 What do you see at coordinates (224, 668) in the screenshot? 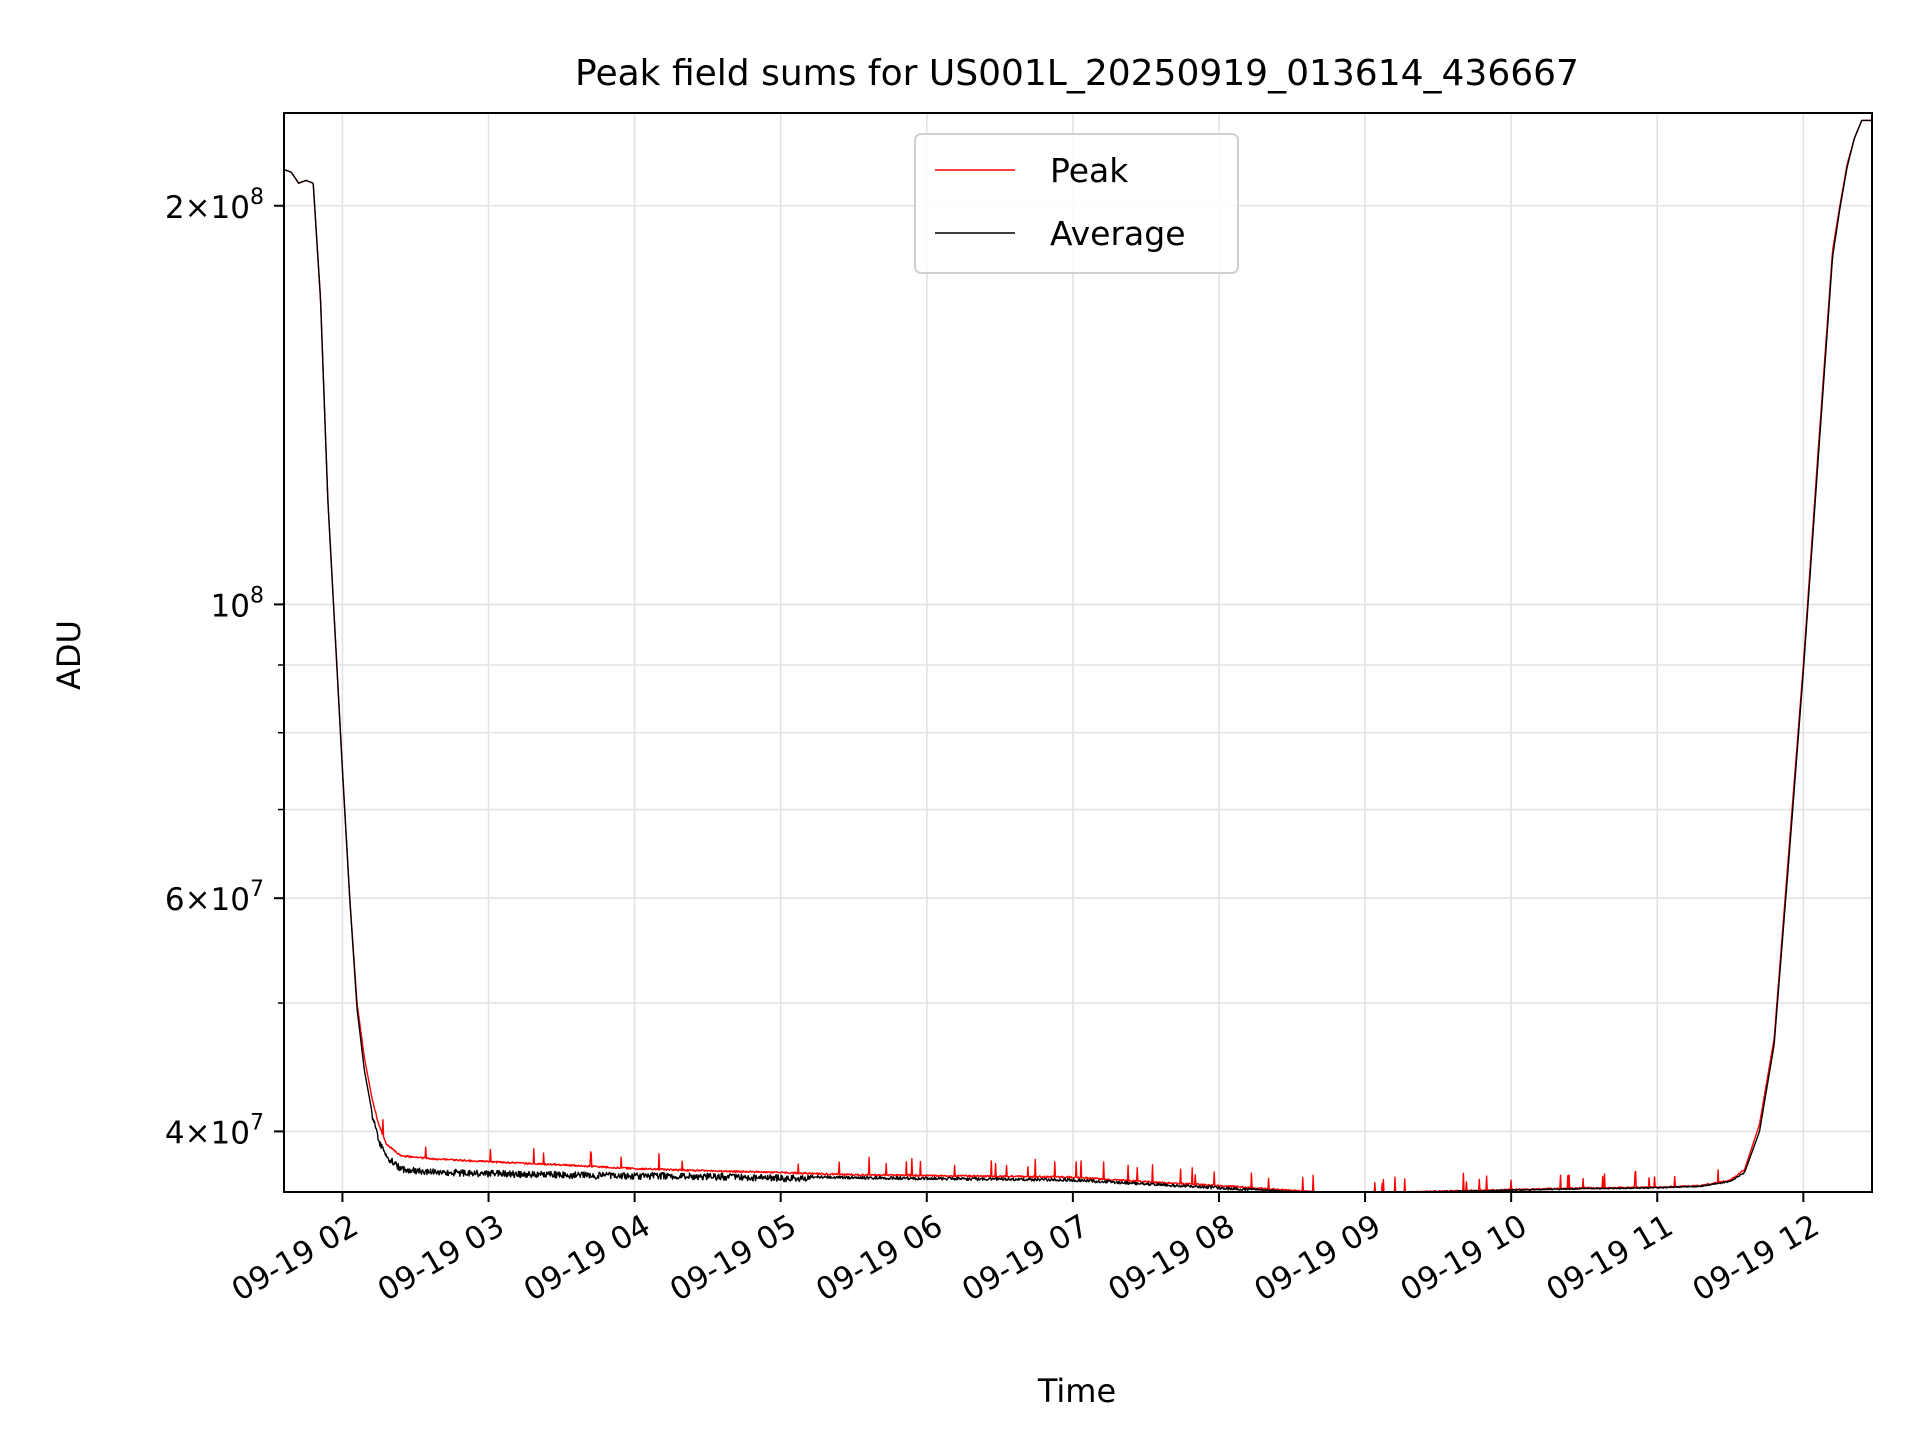
I see `y-axis: 4×107 6×107 108 2×108` at bounding box center [224, 668].